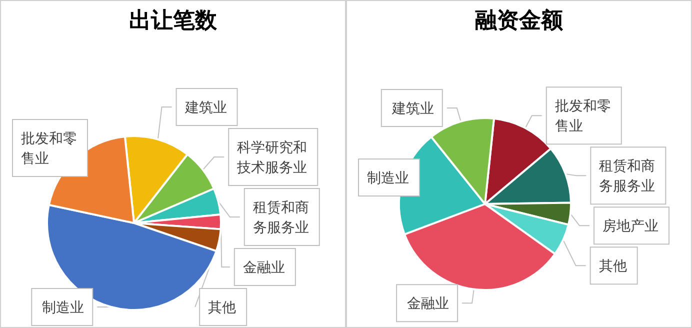 The height and width of the screenshot is (328, 692). What do you see at coordinates (272, 157) in the screenshot?
I see `slice-label: 科学研究和技术服务业` at bounding box center [272, 157].